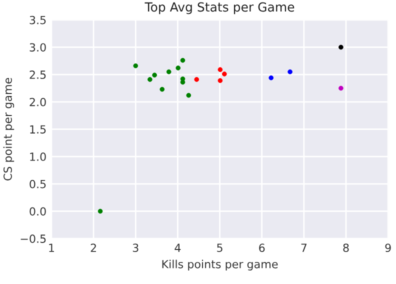 Image resolution: width=396 pixels, height=284 pixels. I want to click on x-tick-label: 1, so click(51, 248).